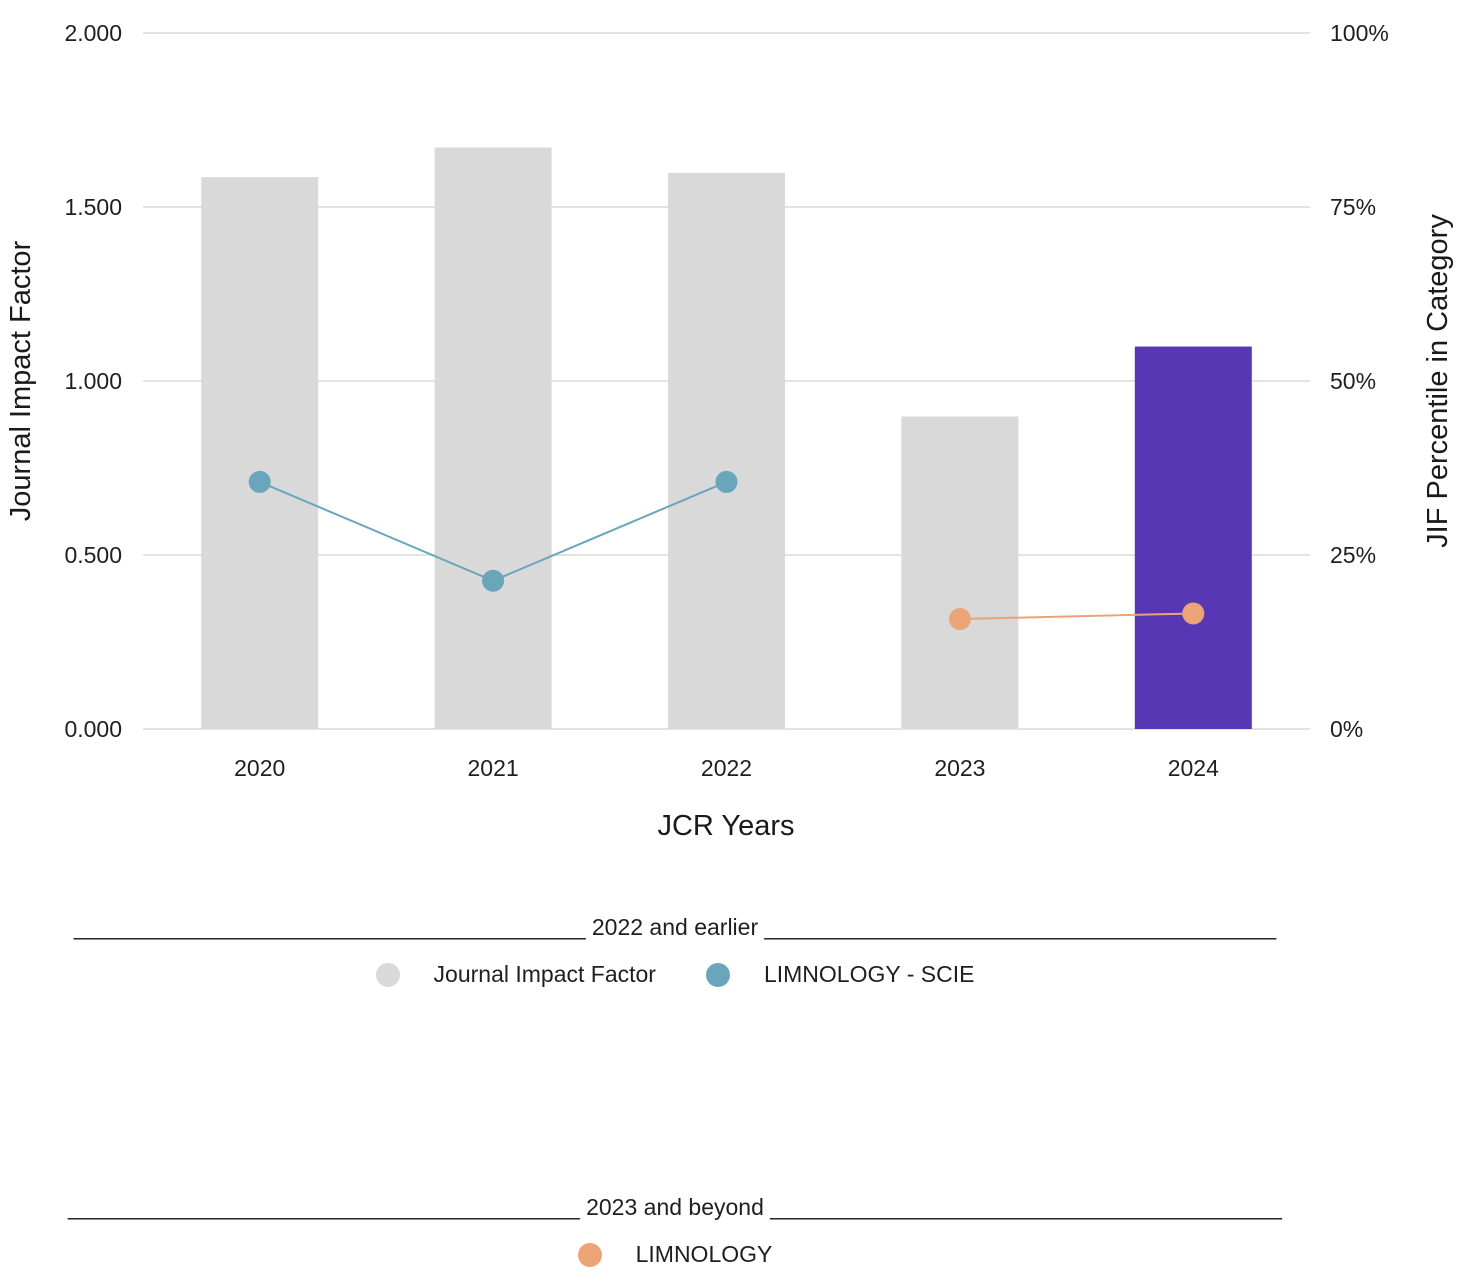 This screenshot has height=1280, width=1464. I want to click on legend-item-limnology-scie: LIMNOLOGY - SCIE, so click(840, 974).